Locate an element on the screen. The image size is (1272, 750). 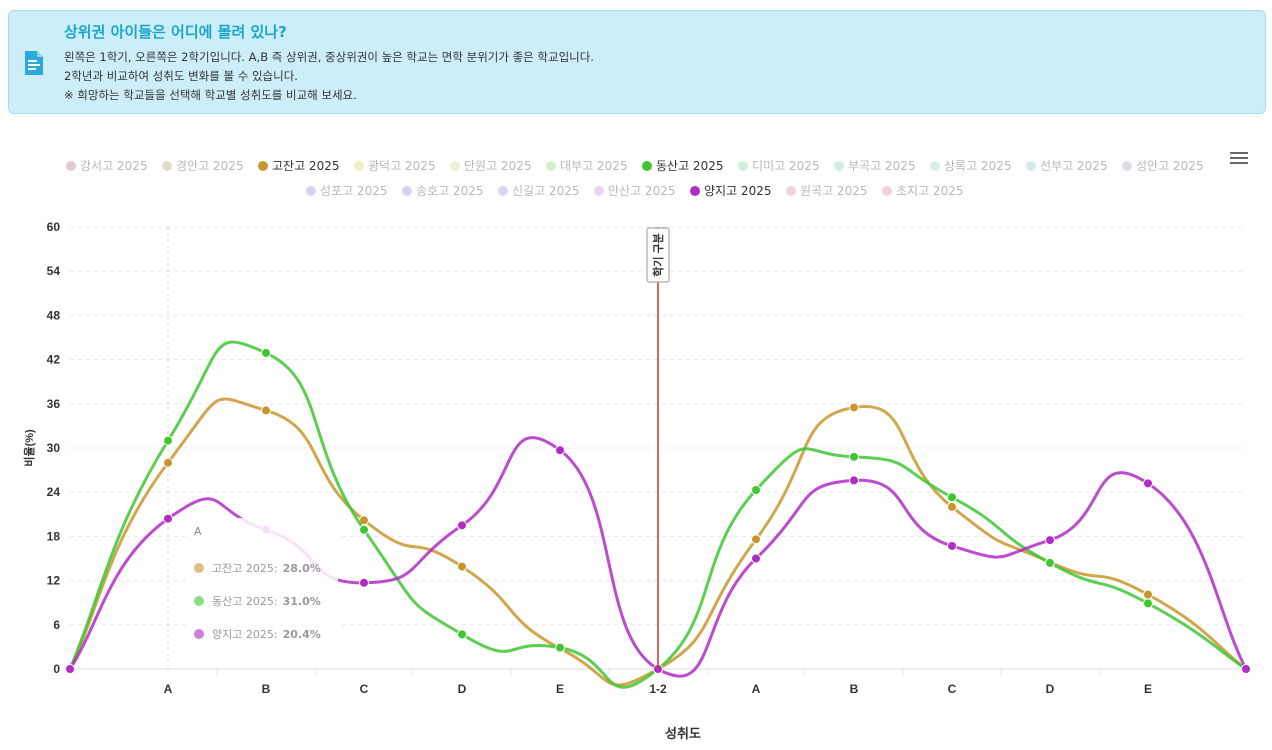
legend-label: 상록고 2025 is located at coordinates (978, 166).